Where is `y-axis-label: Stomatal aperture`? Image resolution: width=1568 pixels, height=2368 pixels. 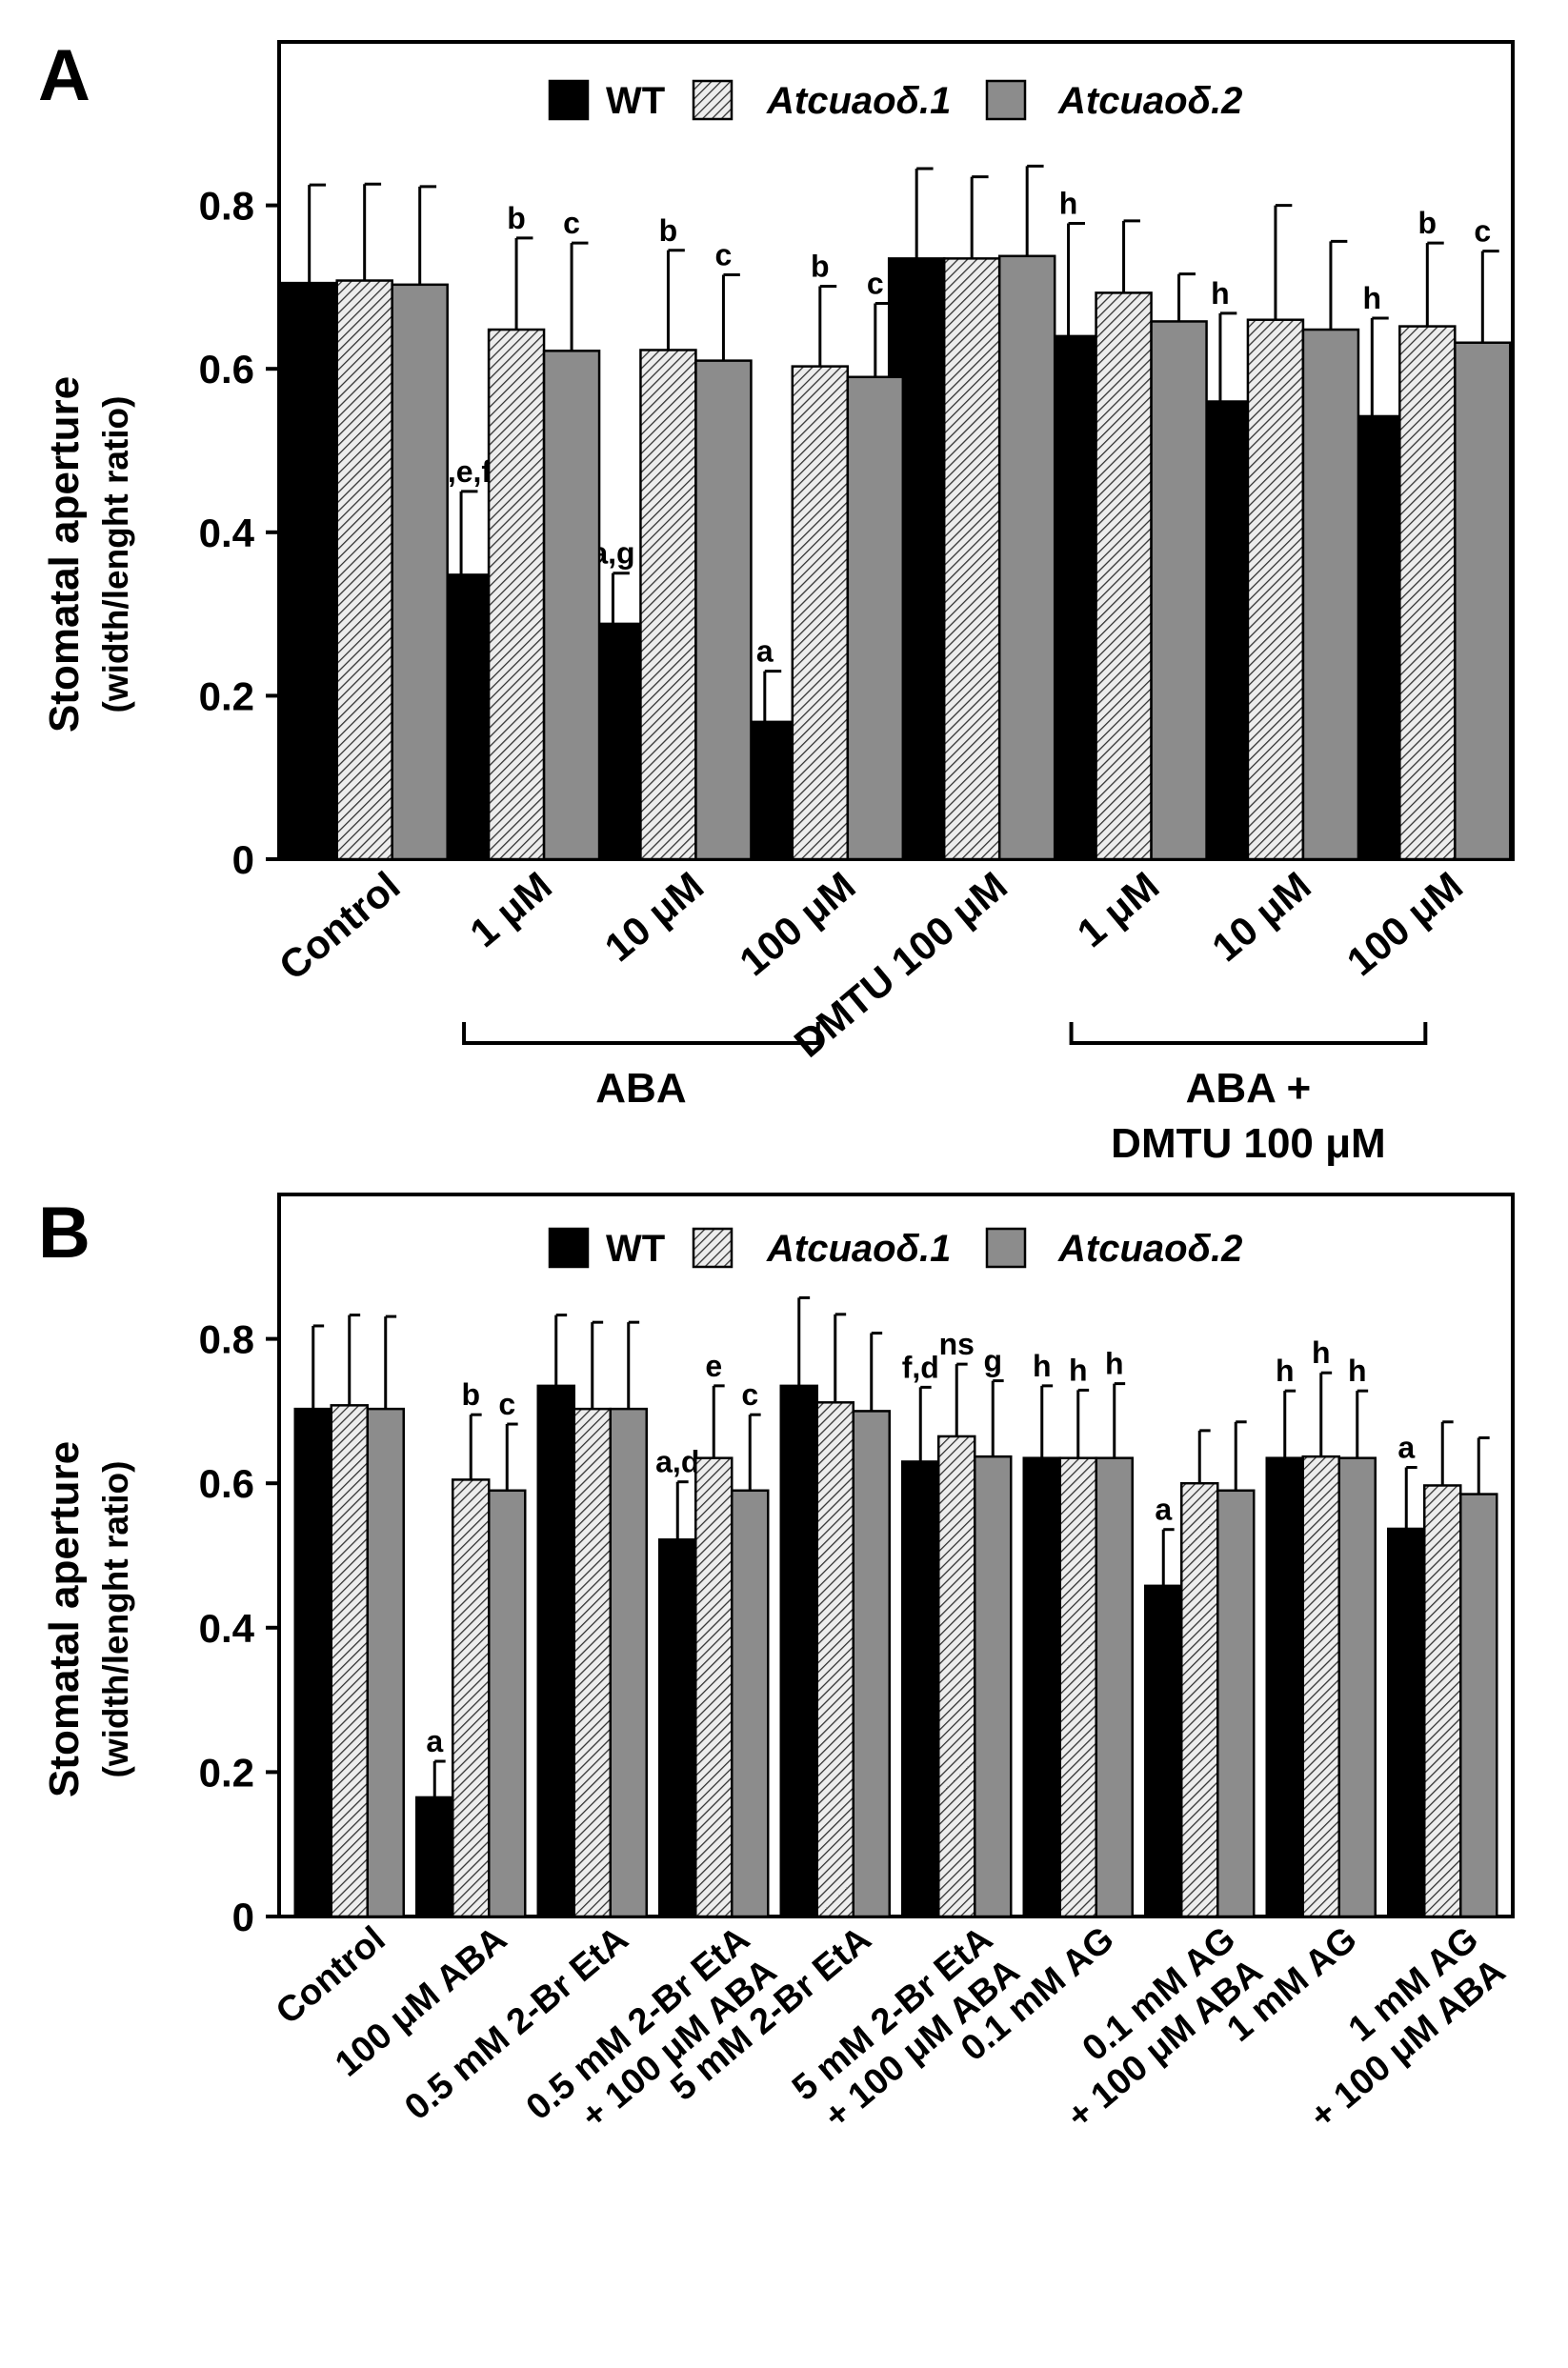
y-axis-label: Stomatal aperture is located at coordinates (64, 1619).